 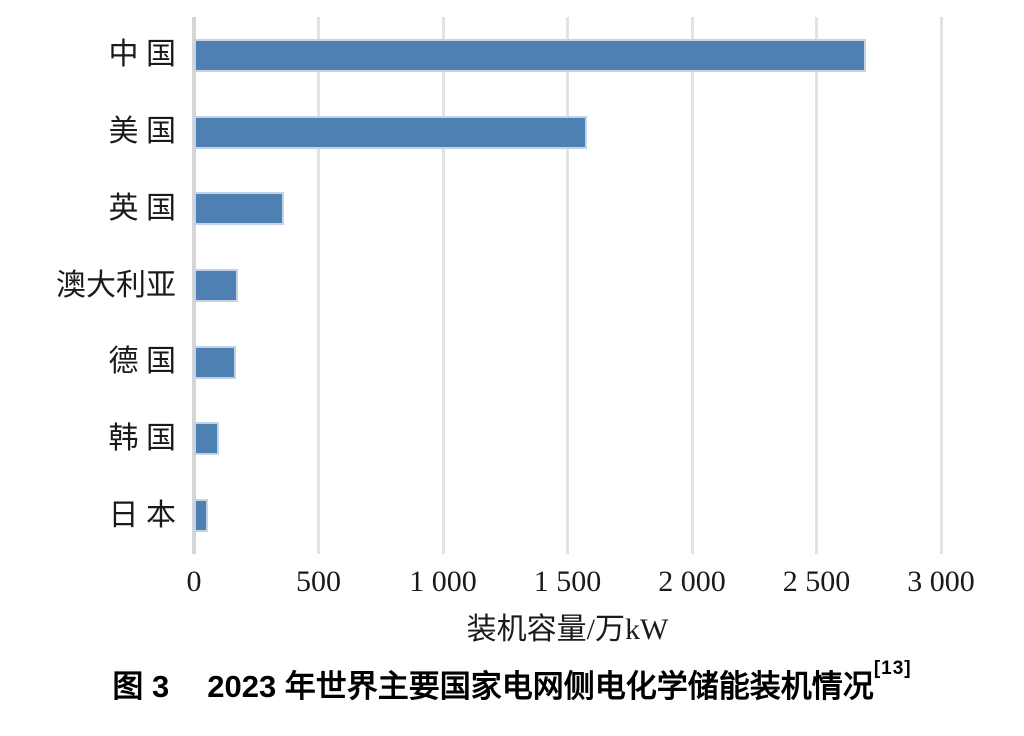 I want to click on x-axis-title: 装机容量/万kW, so click(x=567, y=629).